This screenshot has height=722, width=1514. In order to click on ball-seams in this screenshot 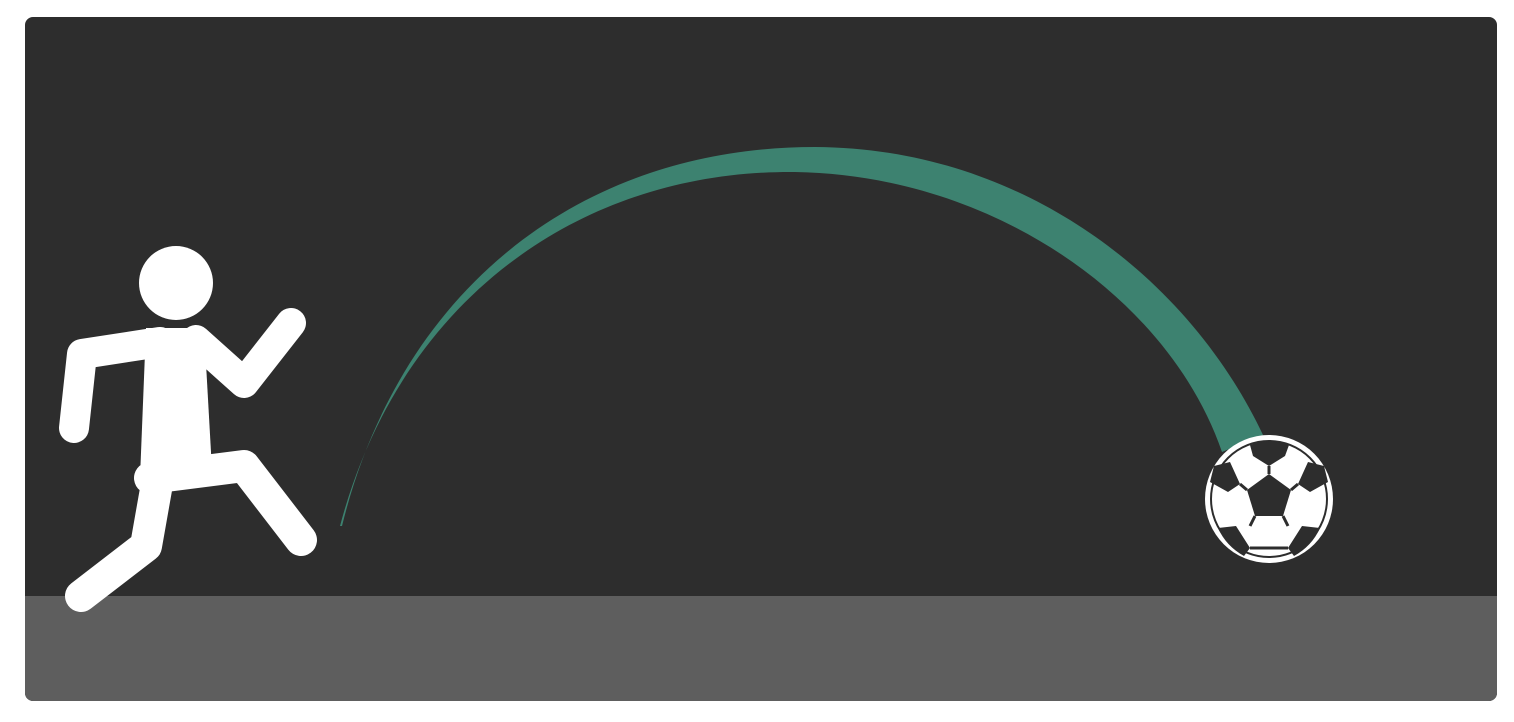, I will do `click(1269, 508)`.